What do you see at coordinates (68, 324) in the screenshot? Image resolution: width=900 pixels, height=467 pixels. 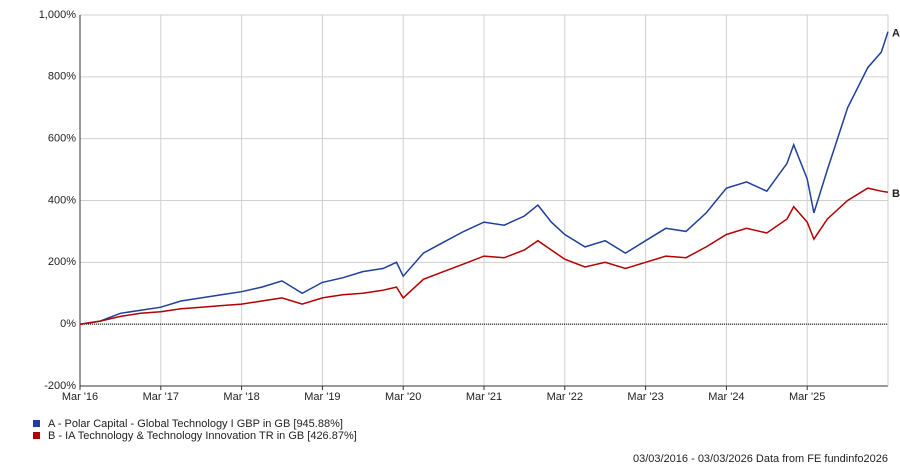 I see `y-tick-label: 0%` at bounding box center [68, 324].